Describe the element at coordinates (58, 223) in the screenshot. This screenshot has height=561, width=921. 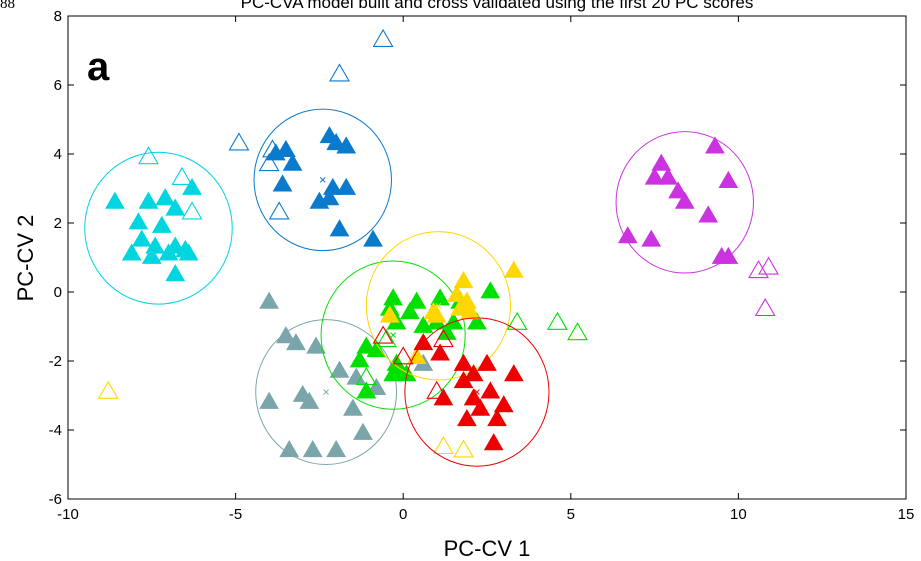
I see `y-tick-label: 2` at that location.